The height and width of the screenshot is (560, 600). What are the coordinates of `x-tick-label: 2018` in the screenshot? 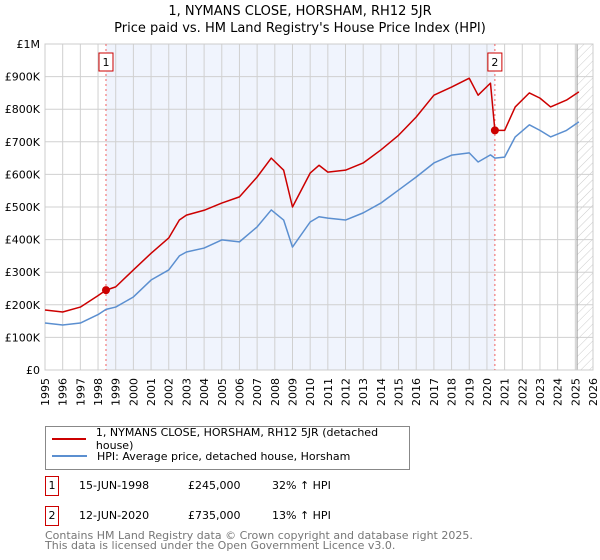 It's located at (452, 392).